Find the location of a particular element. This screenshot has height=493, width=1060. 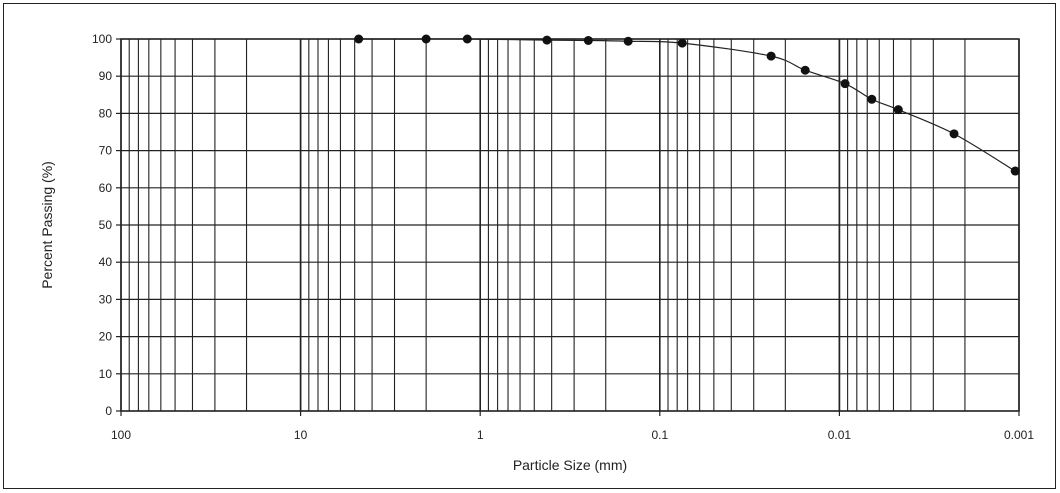

x-tick-label: 10 is located at coordinates (301, 435).